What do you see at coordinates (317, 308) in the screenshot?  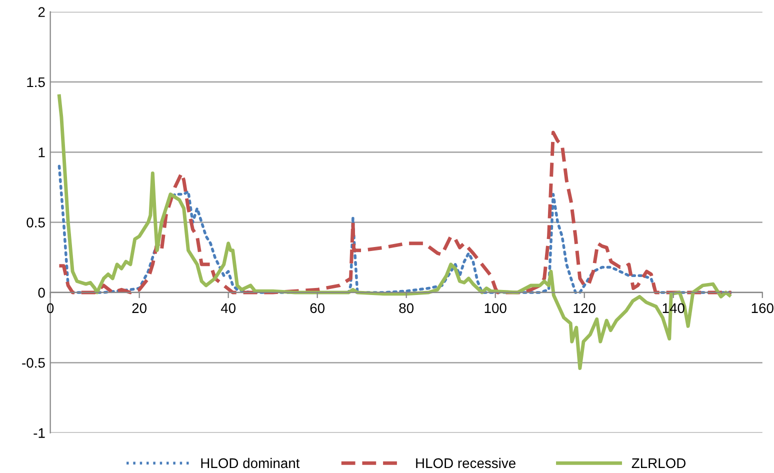 I see `x-tick-label: 60` at bounding box center [317, 308].